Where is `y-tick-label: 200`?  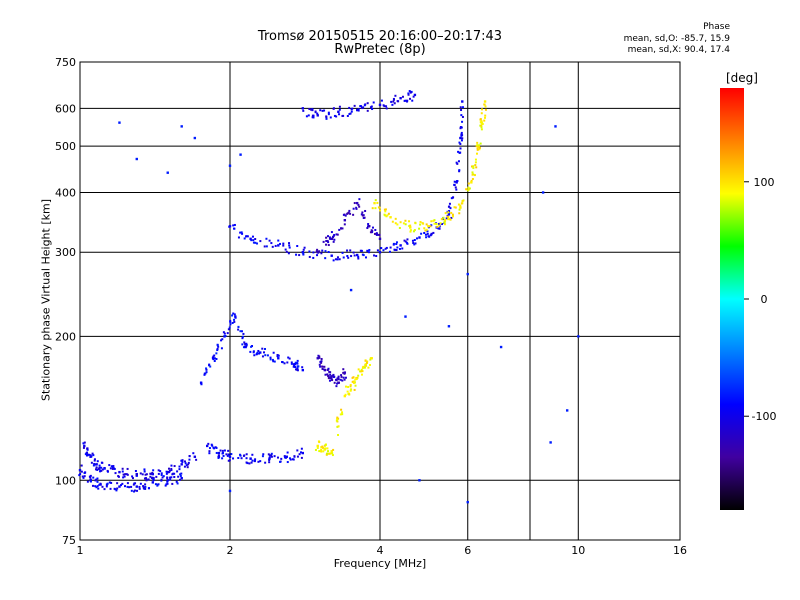
y-tick-label: 200 is located at coordinates (65, 336).